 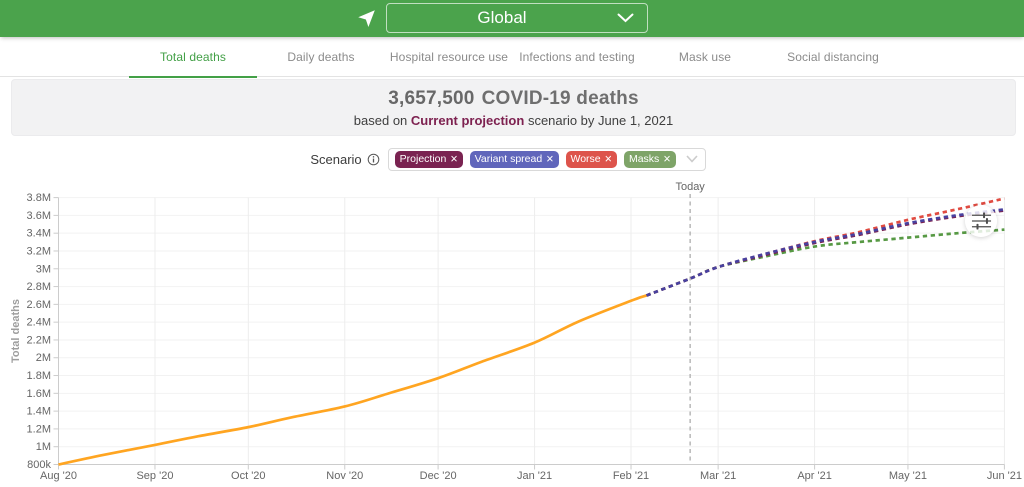 I want to click on y-tick-label: 1.4M, so click(x=39, y=412).